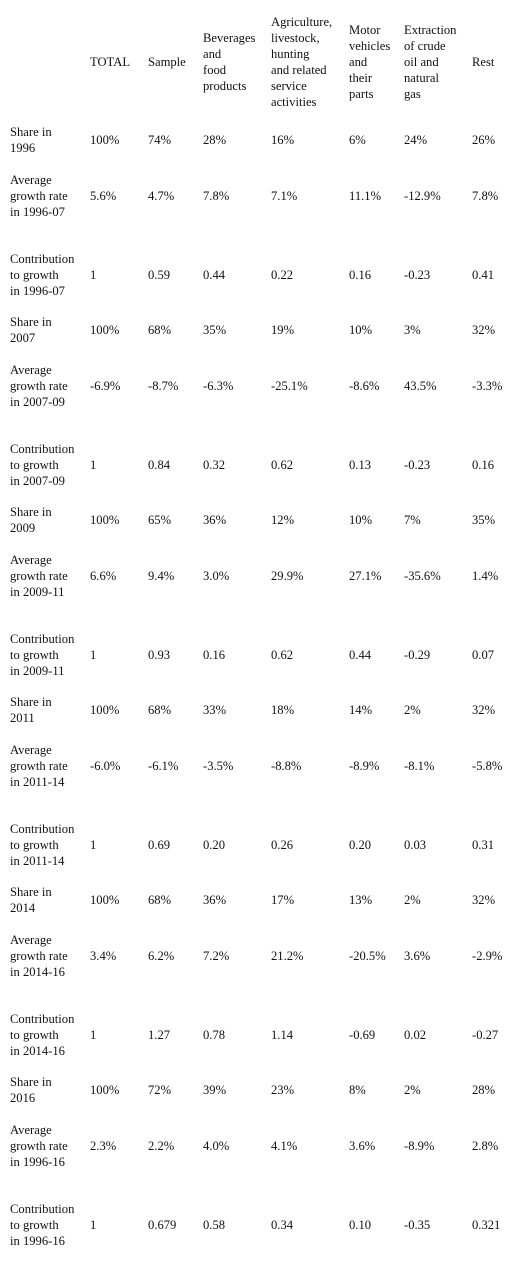  I want to click on row-label-cell: Share in 2011, so click(31, 710).